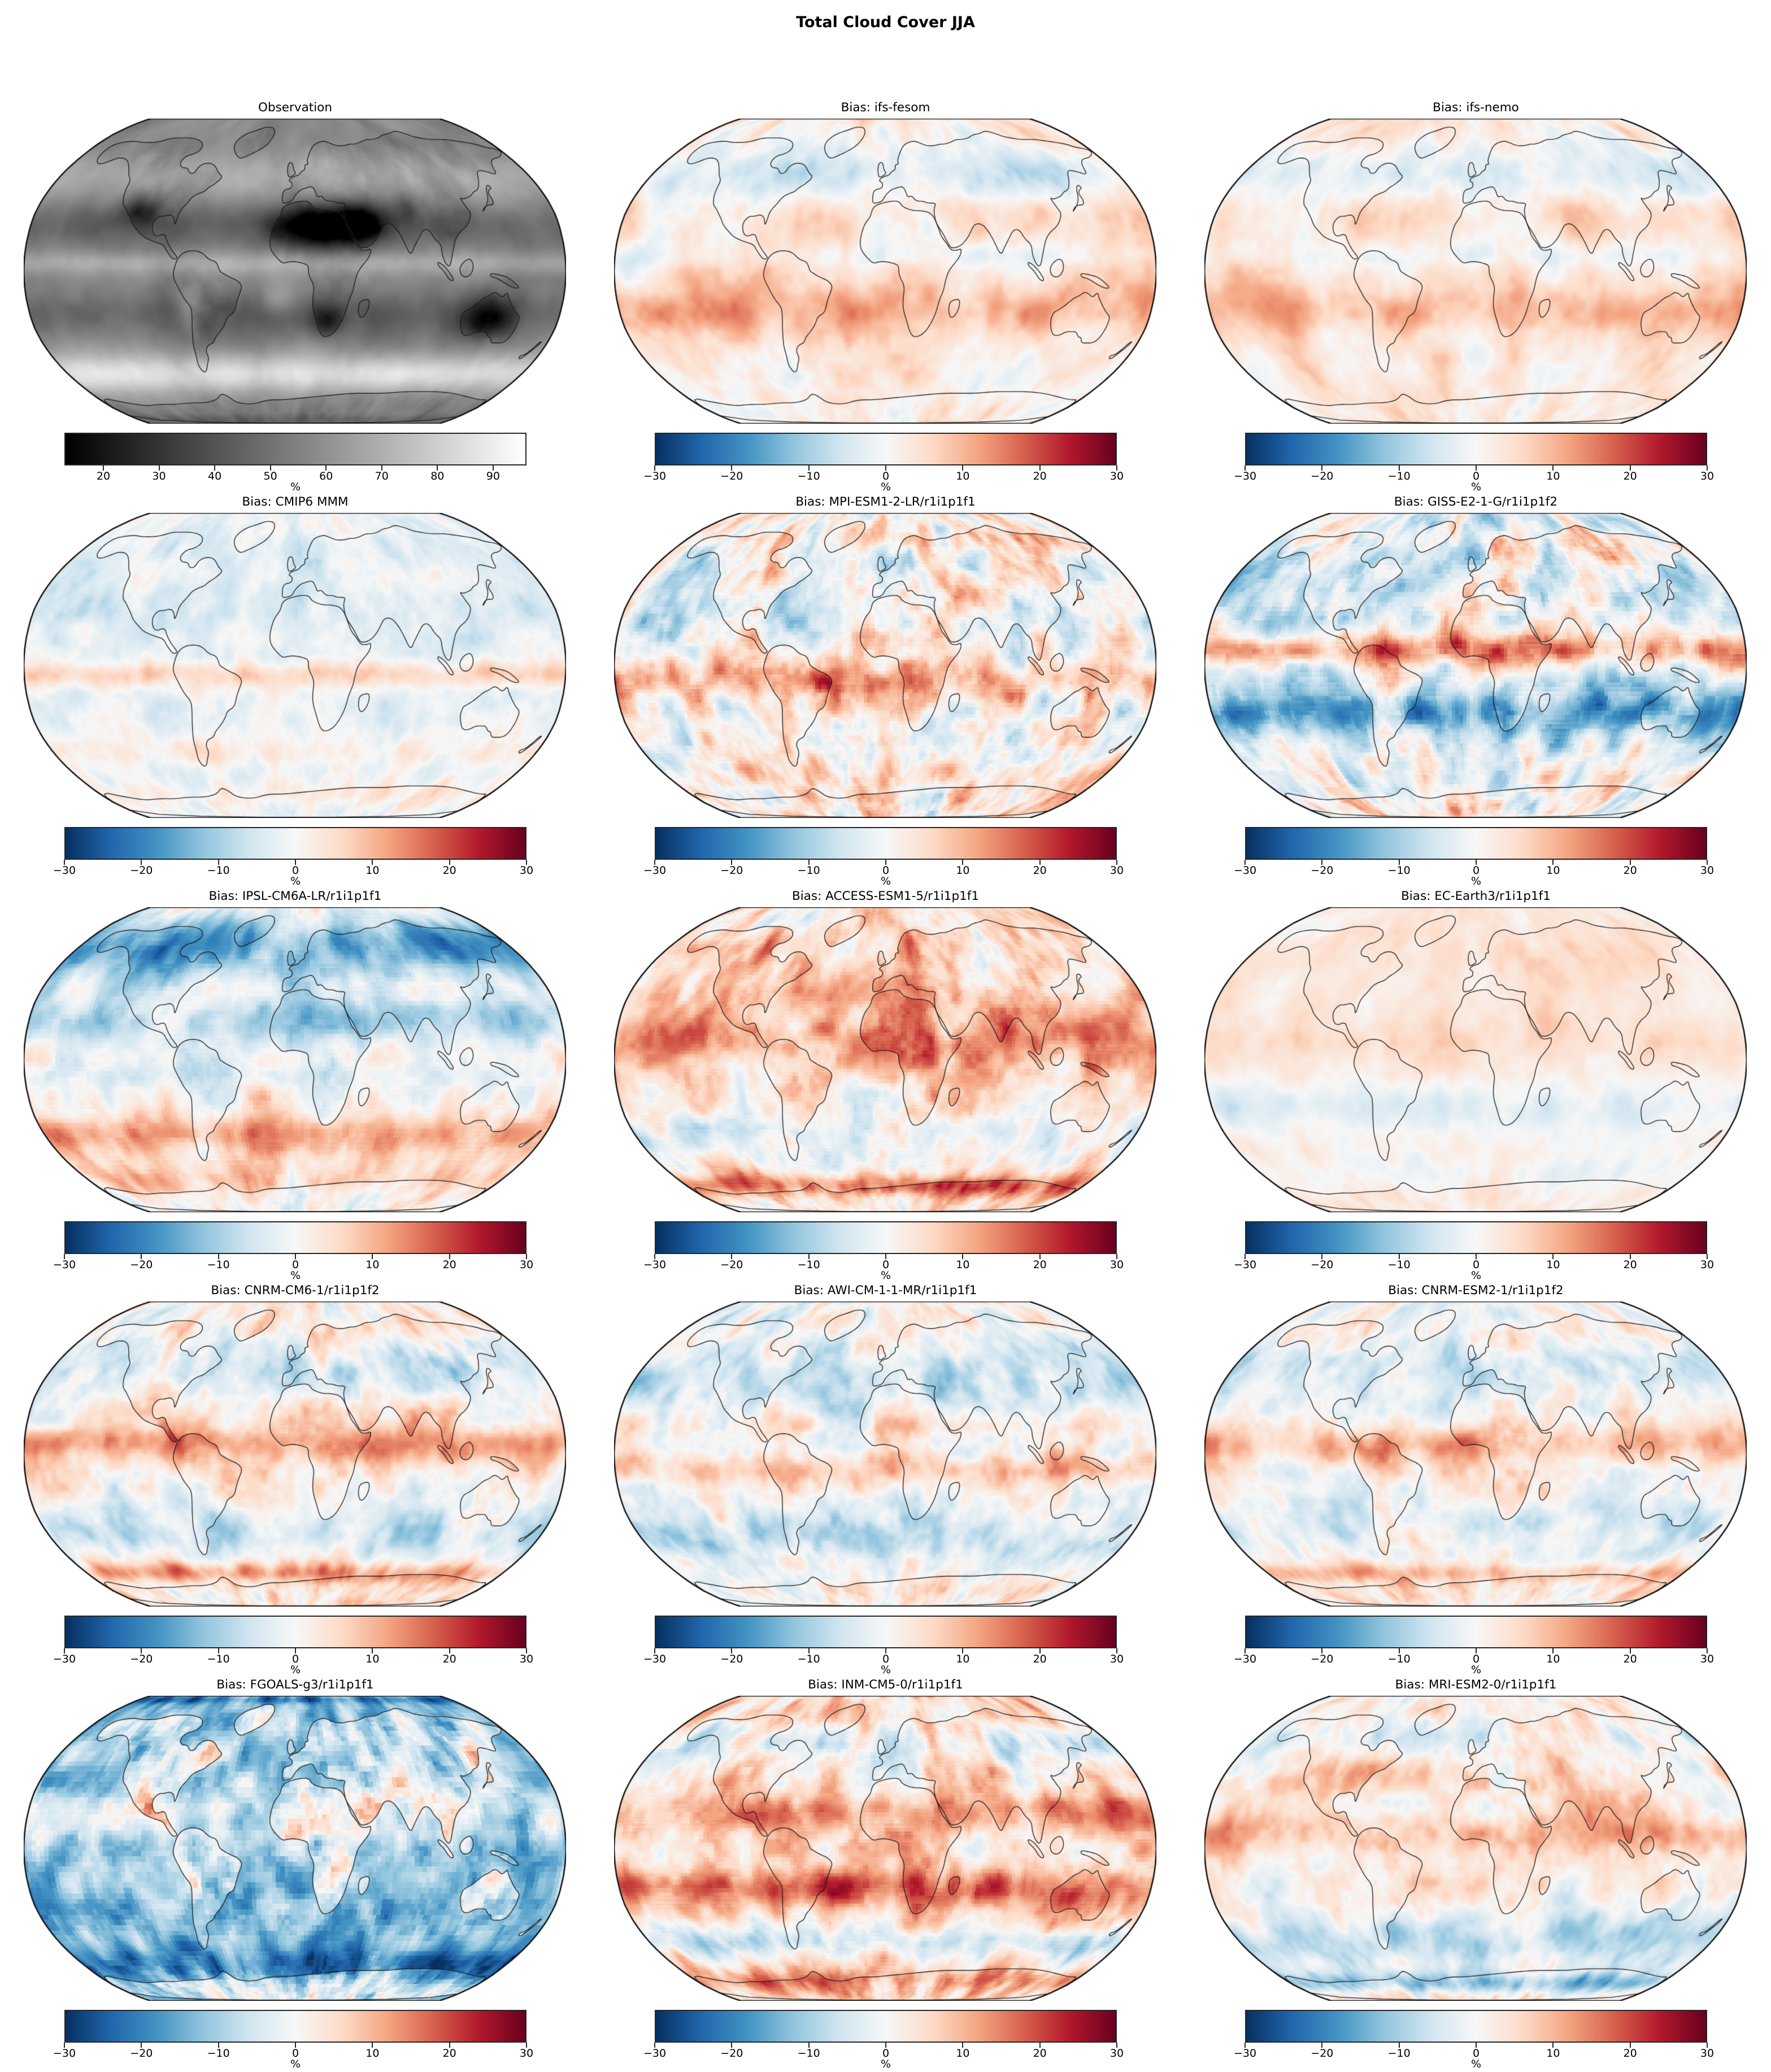  Describe the element at coordinates (1476, 896) in the screenshot. I see `panel-title: Bias: EC-Earth3/r1i1p1f1` at that location.